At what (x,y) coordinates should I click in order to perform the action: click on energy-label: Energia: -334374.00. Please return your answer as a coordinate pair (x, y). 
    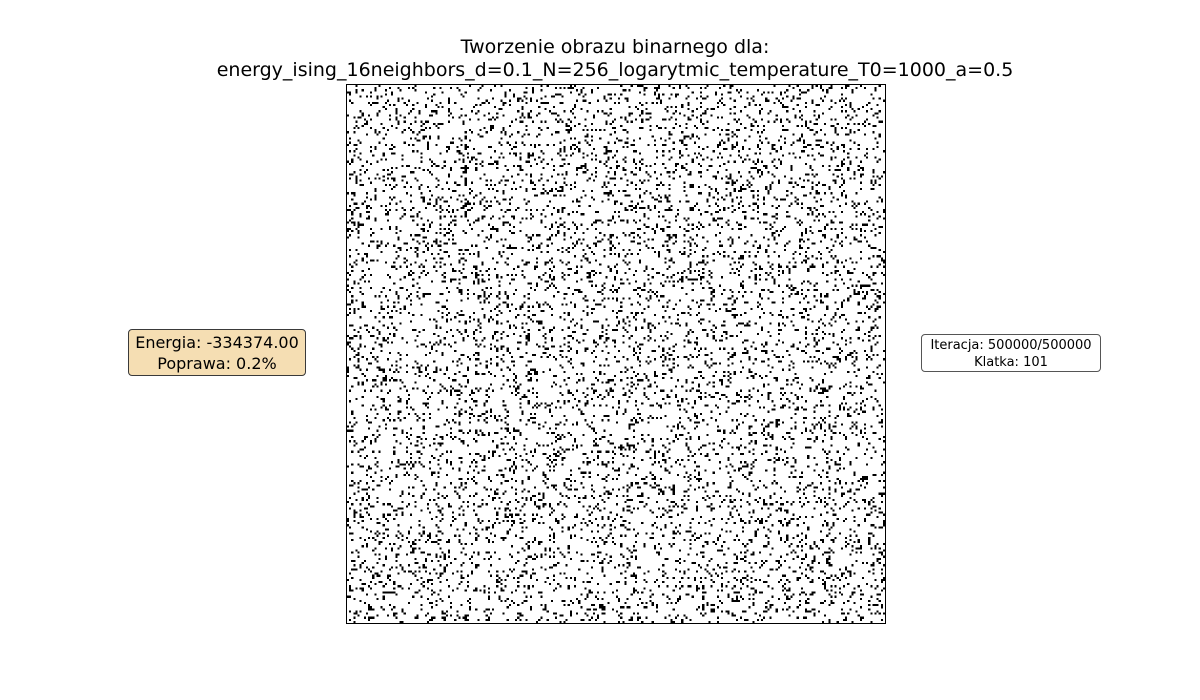
    Looking at the image, I should click on (217, 342).